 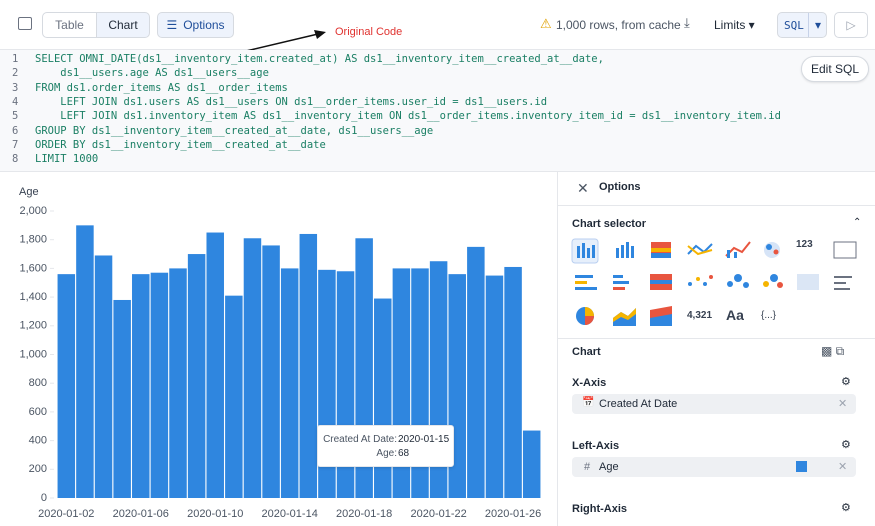 I want to click on limits: Limits ▾, so click(x=734, y=25).